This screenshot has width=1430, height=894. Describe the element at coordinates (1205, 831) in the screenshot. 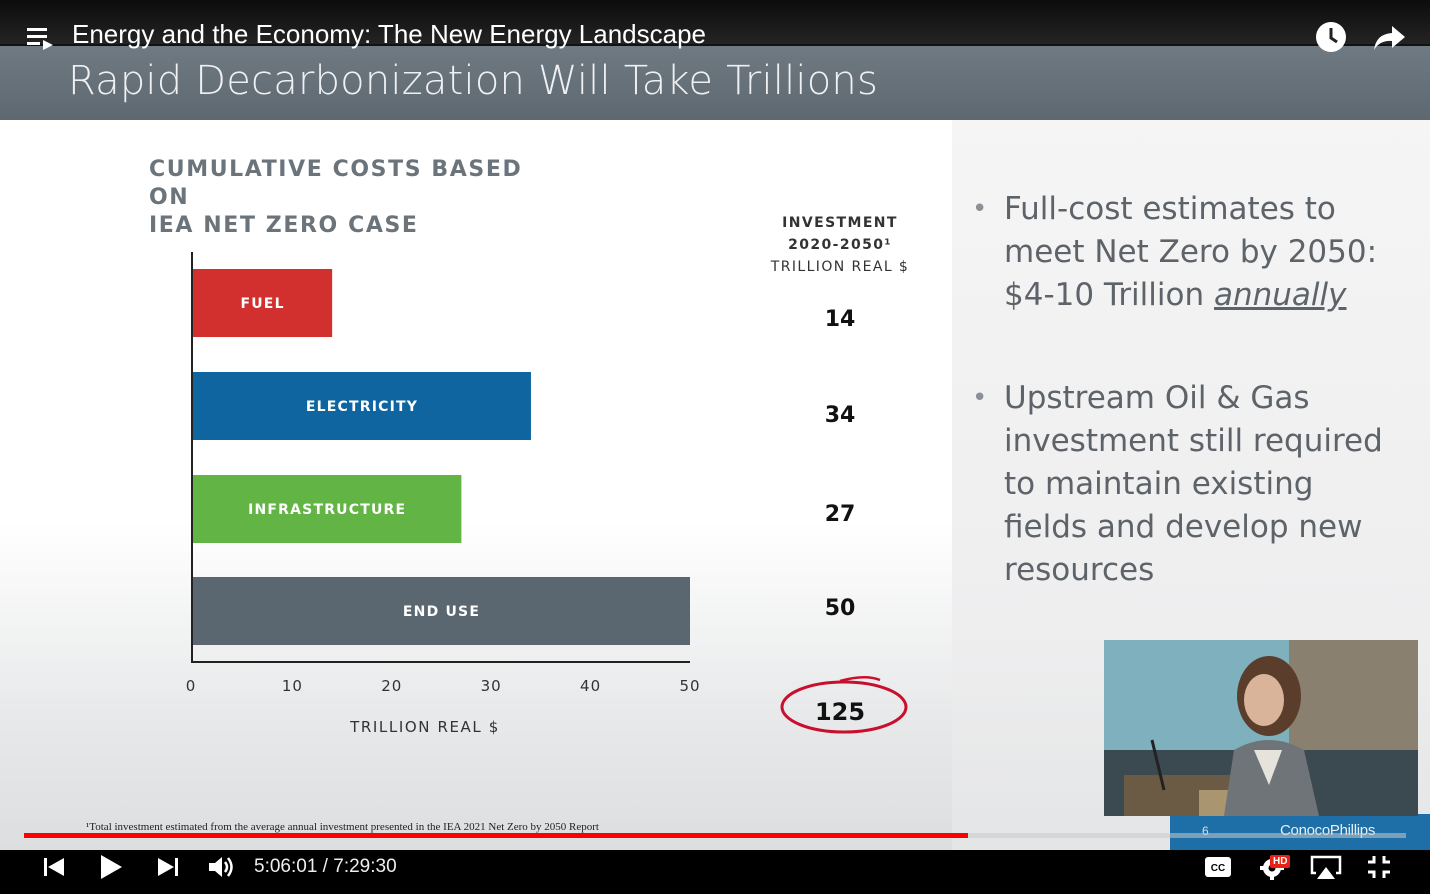

I see `page-number: 6` at that location.